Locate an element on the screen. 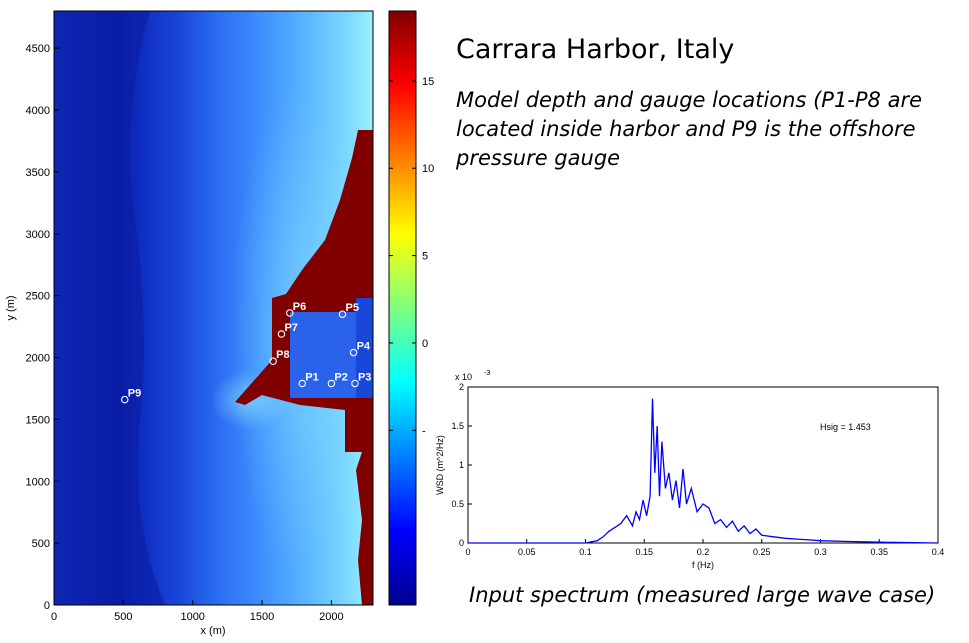 The image size is (969, 643). gauge-label: P5 is located at coordinates (351, 308).